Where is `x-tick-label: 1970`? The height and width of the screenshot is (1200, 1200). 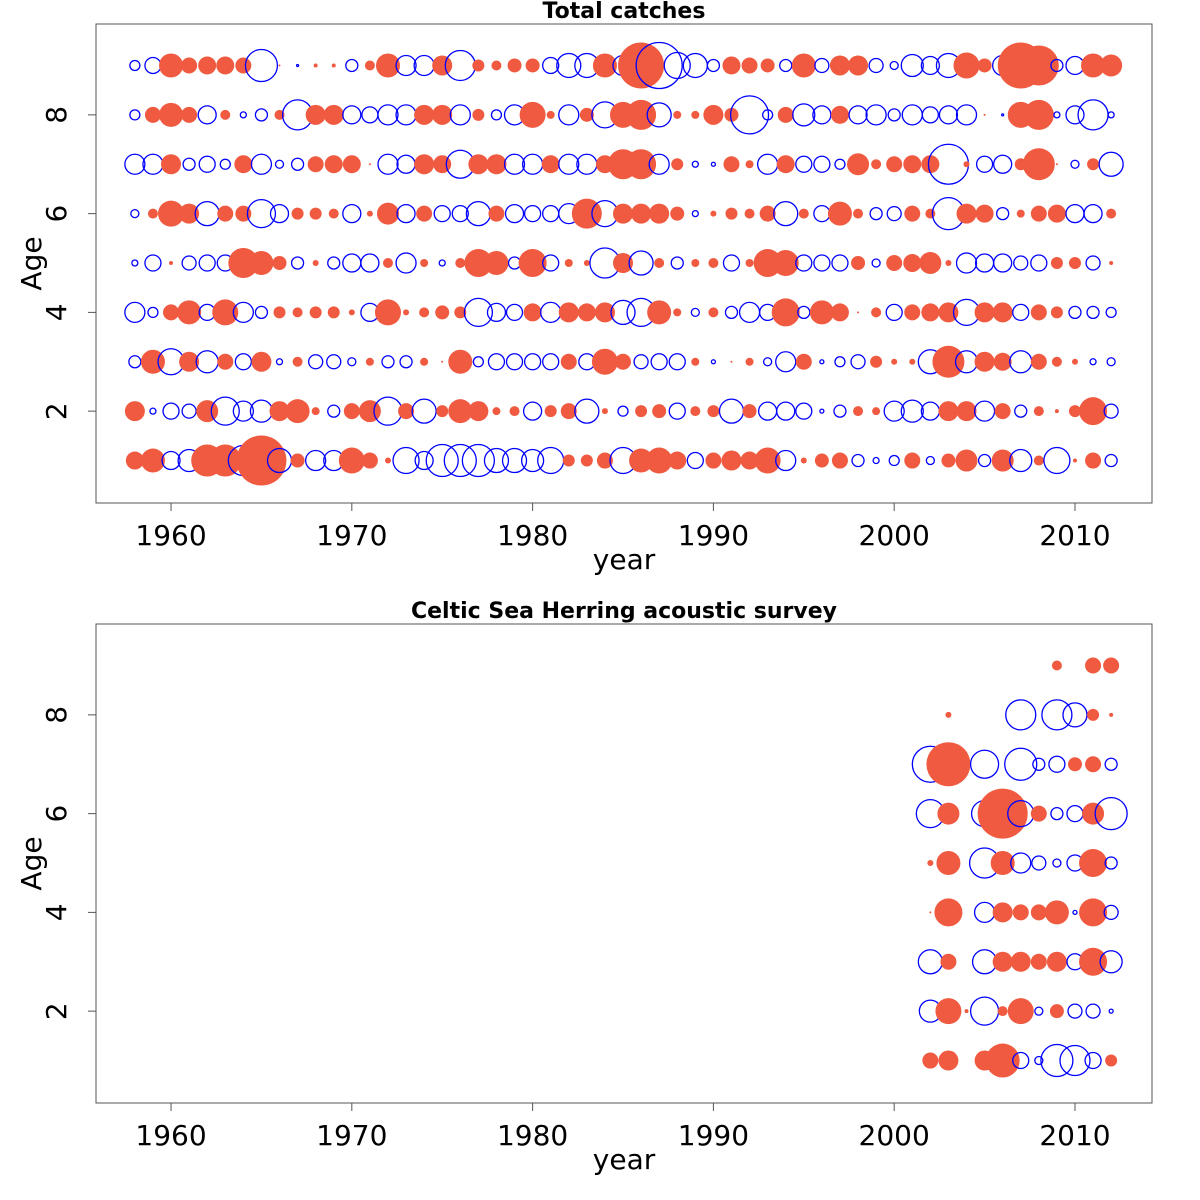
x-tick-label: 1970 is located at coordinates (351, 535).